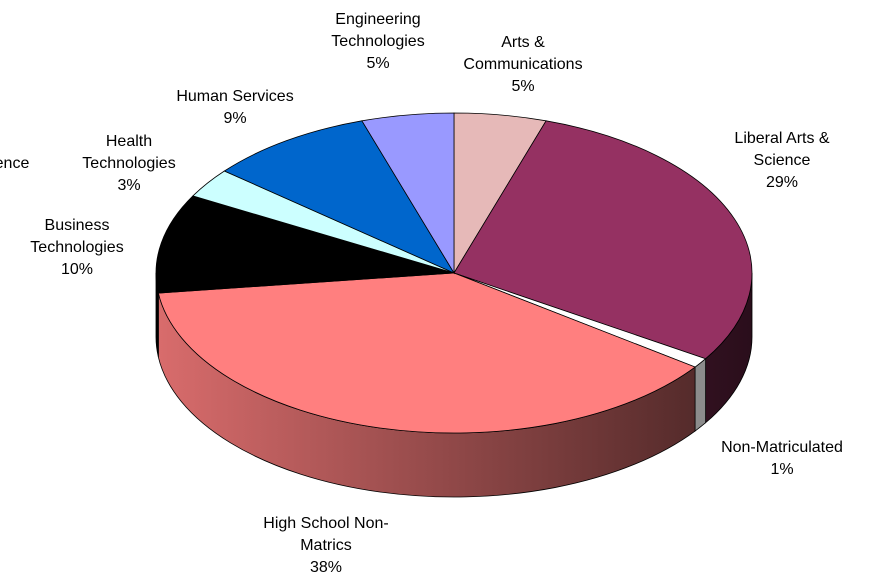  Describe the element at coordinates (408, 193) in the screenshot. I see `slice-engineering-technologies` at that location.